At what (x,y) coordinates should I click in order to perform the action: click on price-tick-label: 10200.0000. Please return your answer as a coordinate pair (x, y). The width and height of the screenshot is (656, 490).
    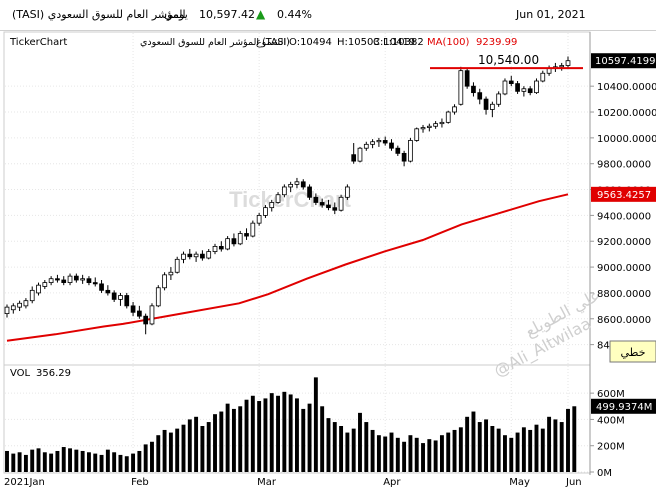
    Looking at the image, I should click on (626, 113).